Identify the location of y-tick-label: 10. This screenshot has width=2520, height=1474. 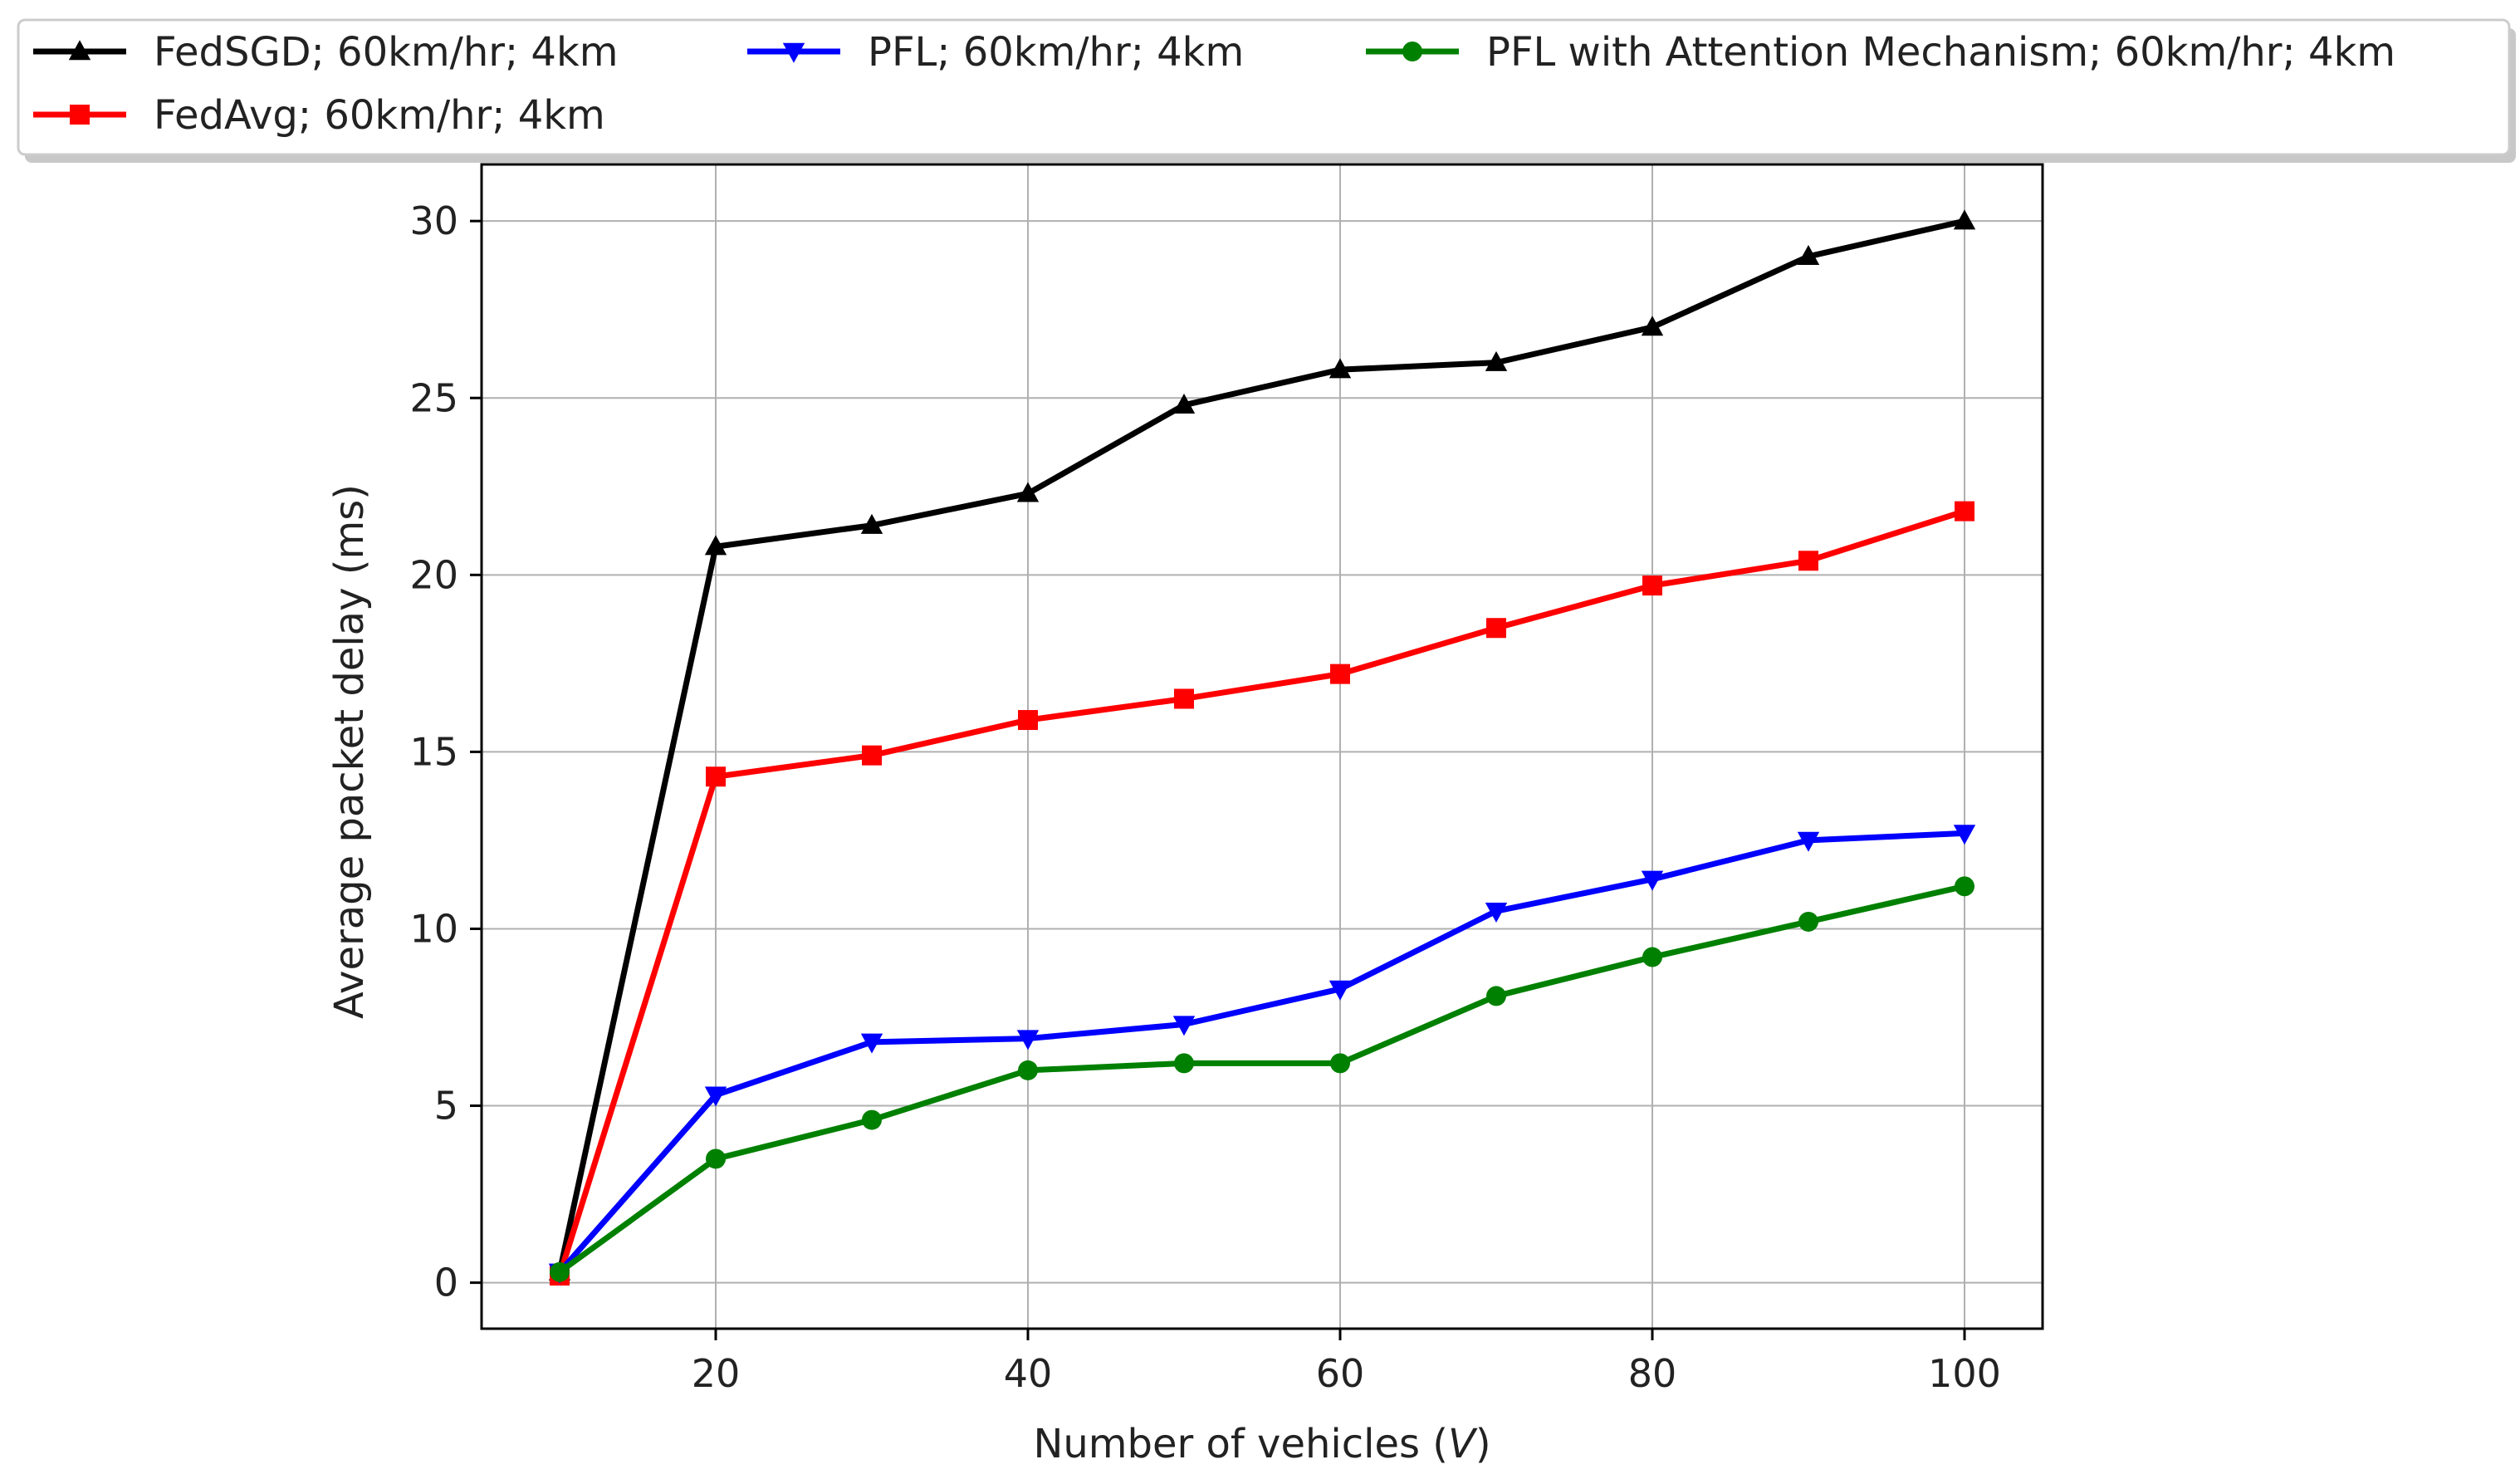
(433, 928).